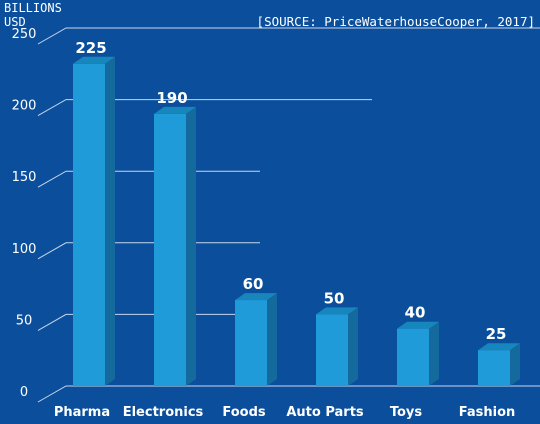  I want to click on source-note: [SOURCE: PriceWaterhouseCooper, 2017], so click(396, 21).